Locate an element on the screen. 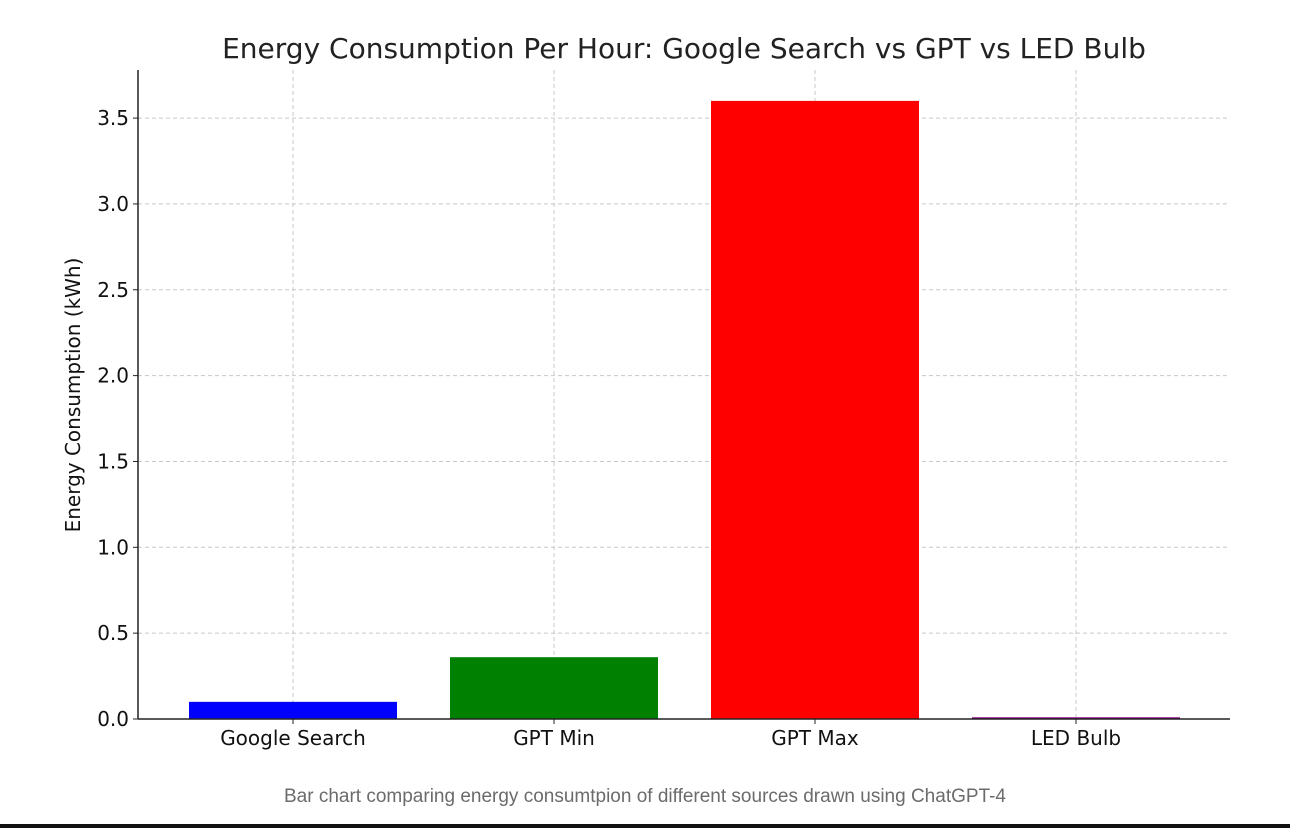 The height and width of the screenshot is (828, 1290). y-tick-label: 1.0 is located at coordinates (113, 547).